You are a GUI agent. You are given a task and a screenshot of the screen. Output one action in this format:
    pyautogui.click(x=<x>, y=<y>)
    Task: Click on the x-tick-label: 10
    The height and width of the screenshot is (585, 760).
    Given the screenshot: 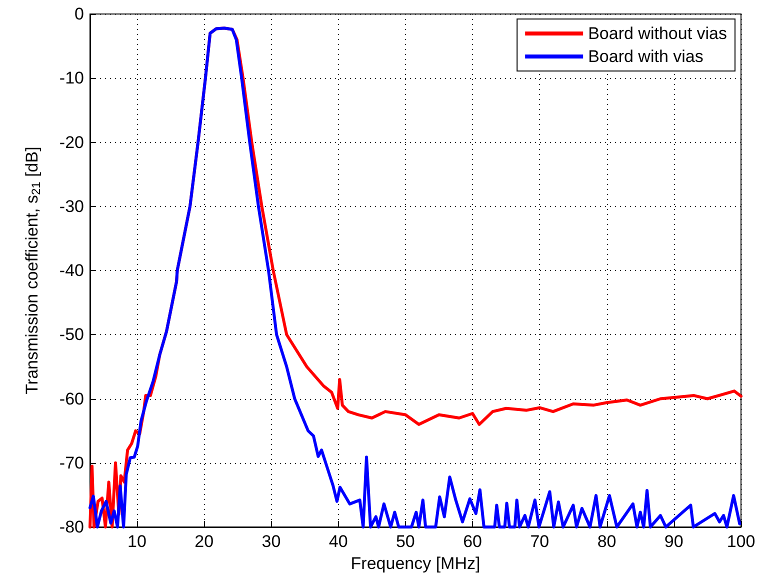 What is the action you would take?
    pyautogui.click(x=137, y=541)
    